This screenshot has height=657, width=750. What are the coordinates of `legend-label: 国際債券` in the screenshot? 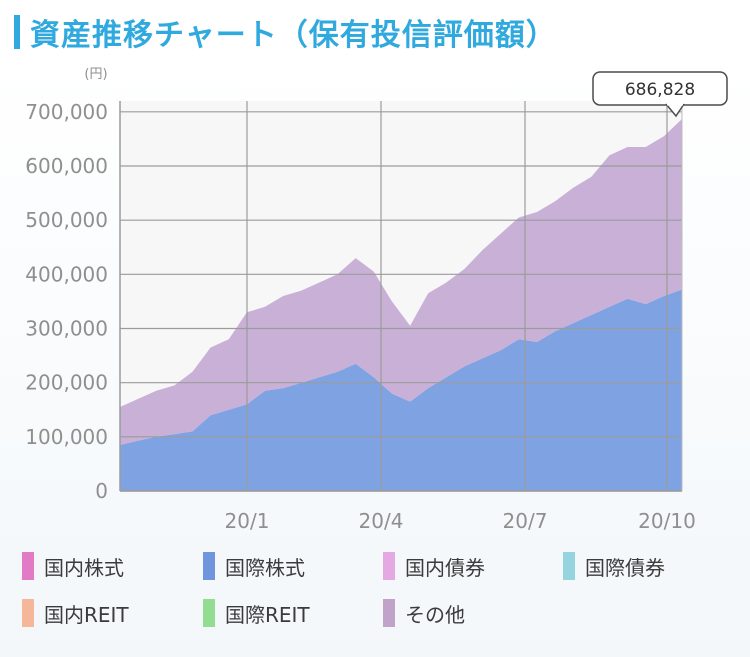 It's located at (625, 567).